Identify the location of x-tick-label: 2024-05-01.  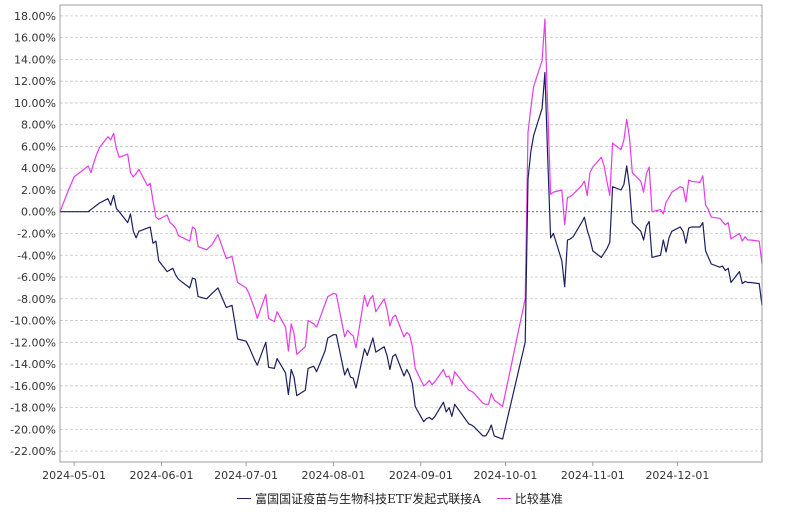
(74, 475).